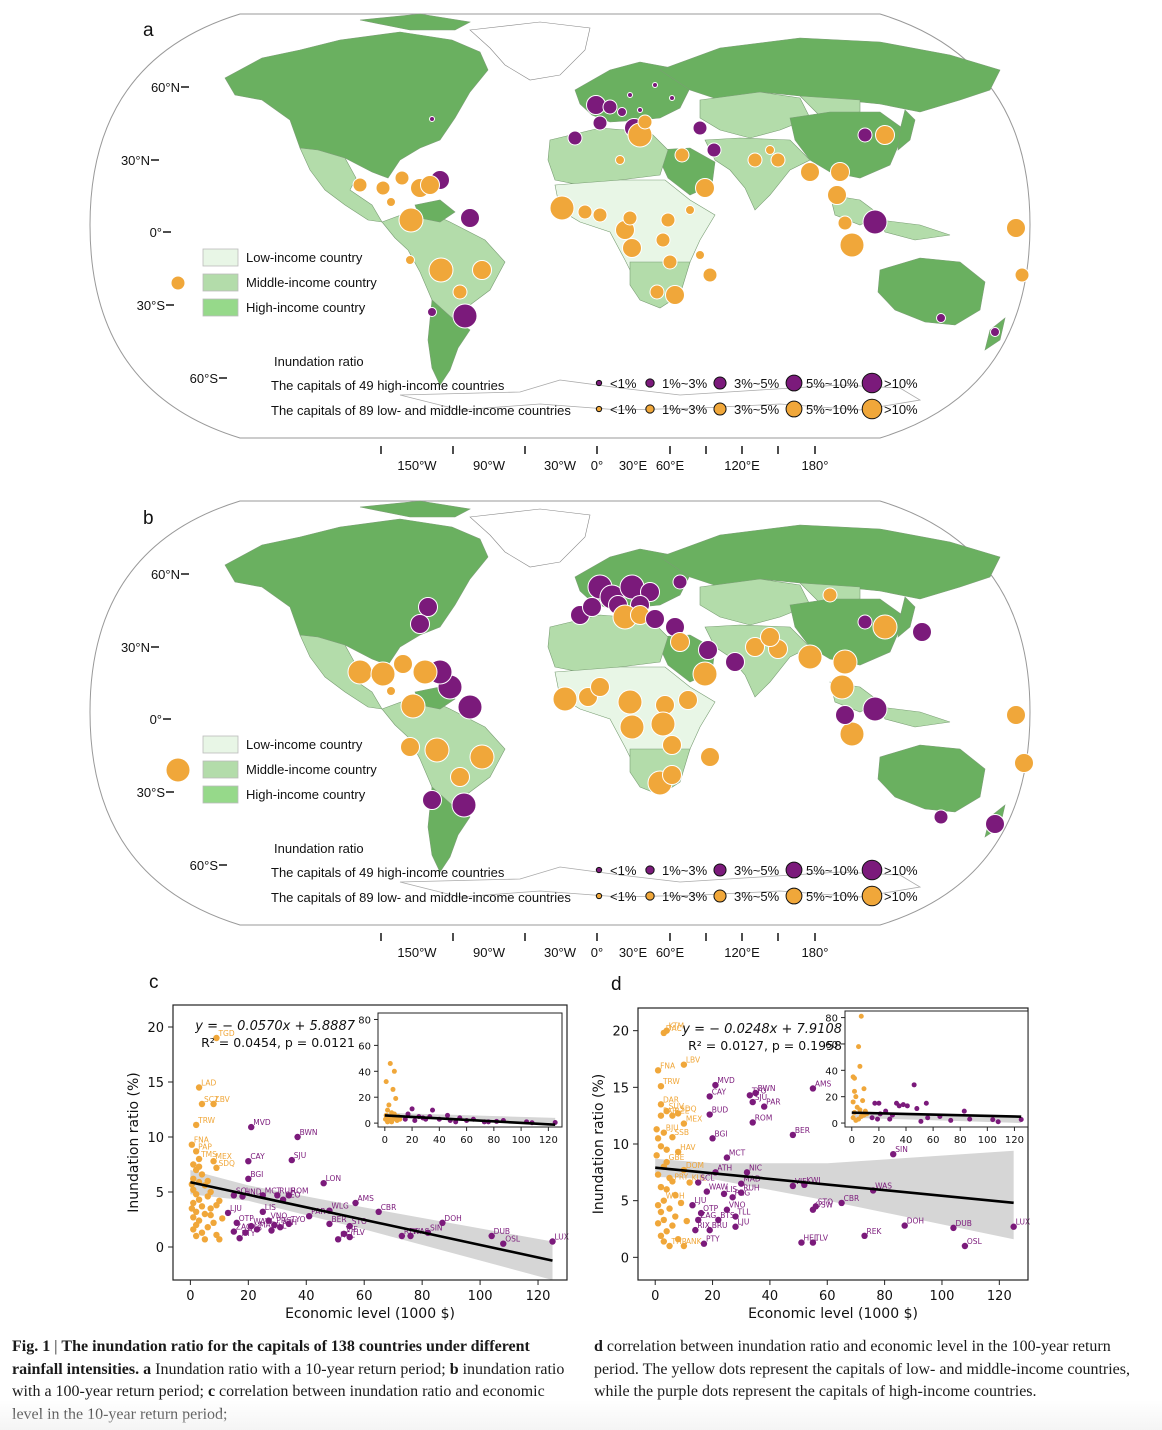  What do you see at coordinates (560, 465) in the screenshot?
I see `lon-label: 30°W` at bounding box center [560, 465].